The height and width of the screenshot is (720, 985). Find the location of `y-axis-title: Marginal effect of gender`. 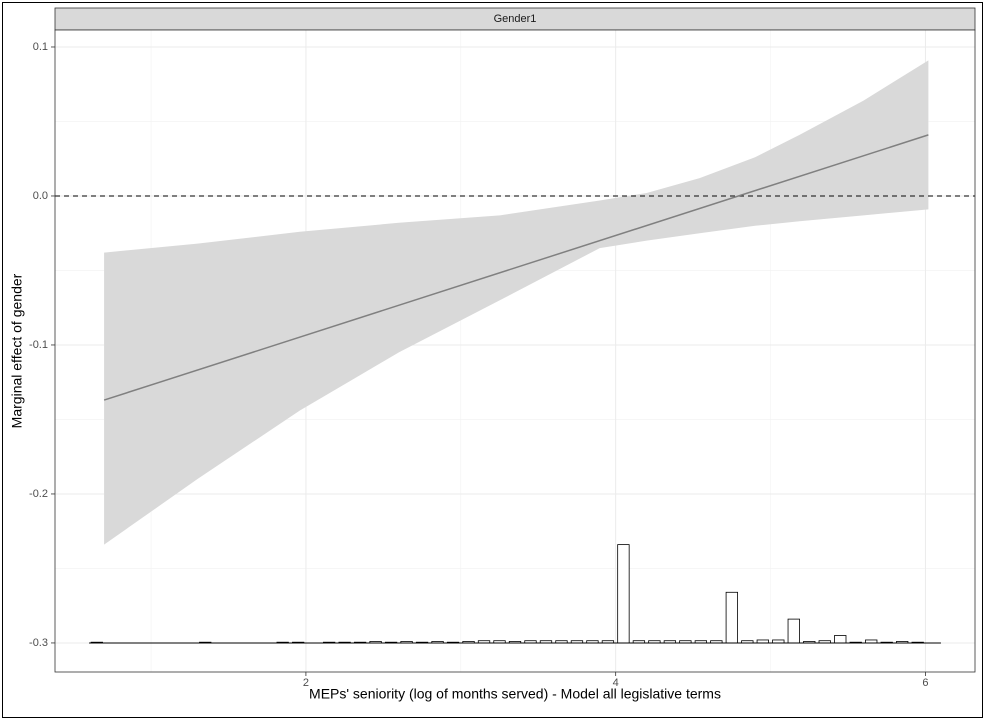

y-axis-title: Marginal effect of gender is located at coordinates (17, 350).